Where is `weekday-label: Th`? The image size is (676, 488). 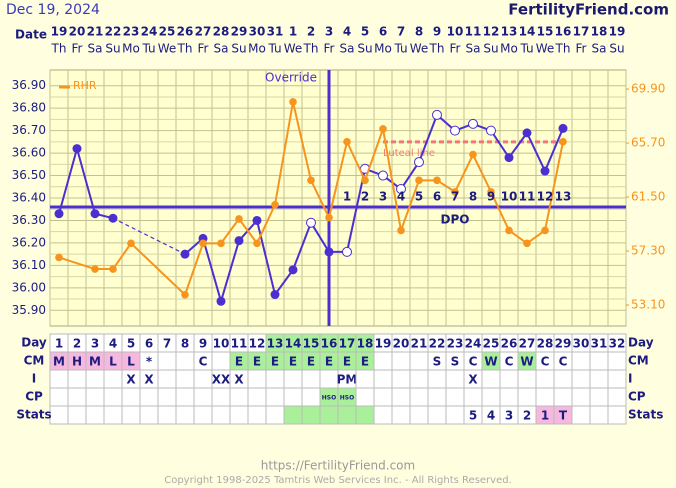
weekday-label: Th is located at coordinates (59, 49).